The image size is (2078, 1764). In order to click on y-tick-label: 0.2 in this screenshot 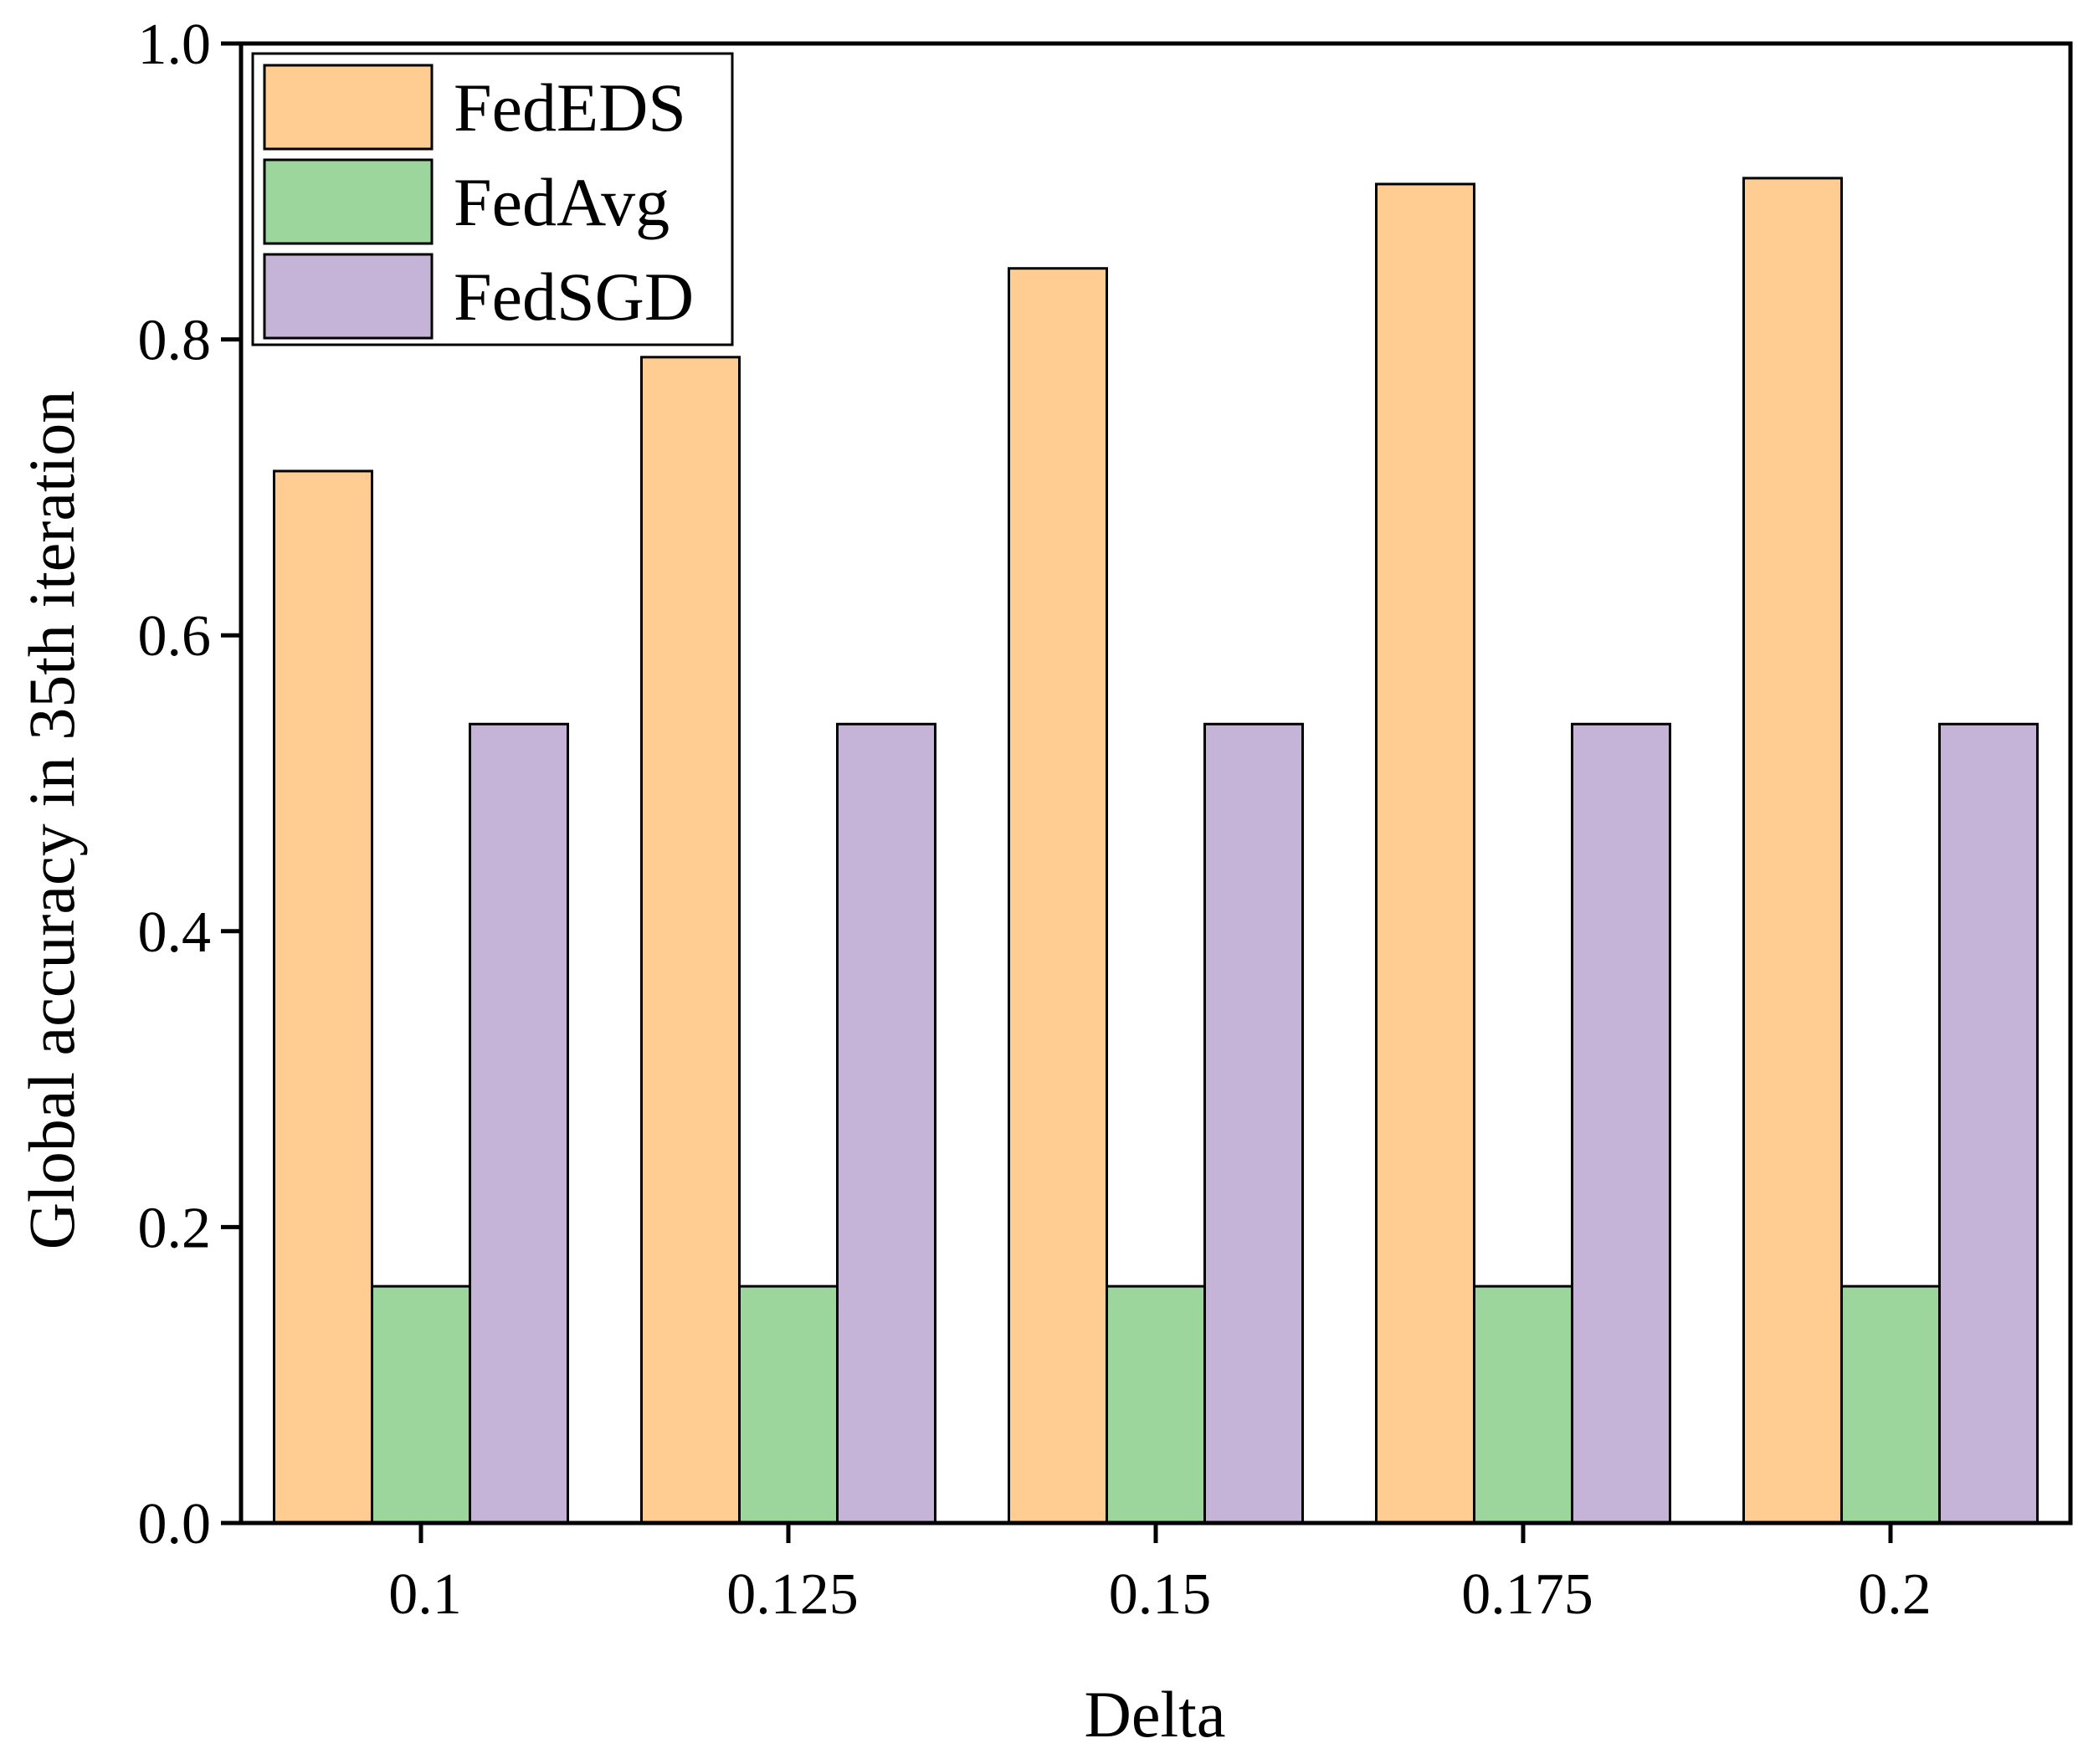, I will do `click(175, 1228)`.